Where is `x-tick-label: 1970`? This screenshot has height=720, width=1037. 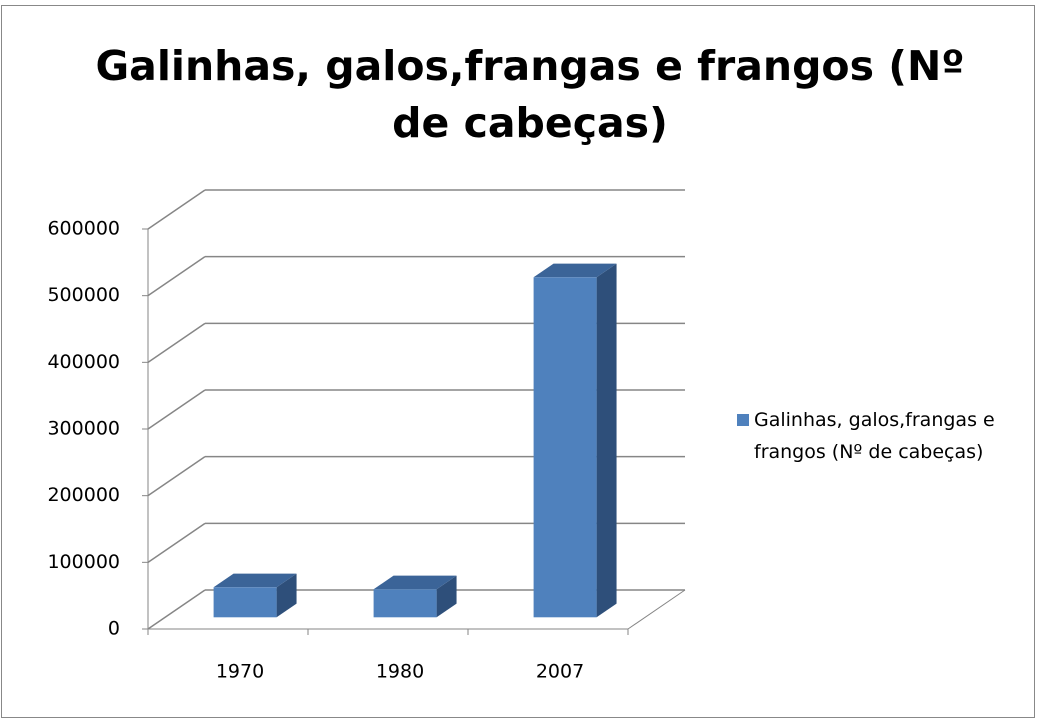 x-tick-label: 1970 is located at coordinates (240, 672).